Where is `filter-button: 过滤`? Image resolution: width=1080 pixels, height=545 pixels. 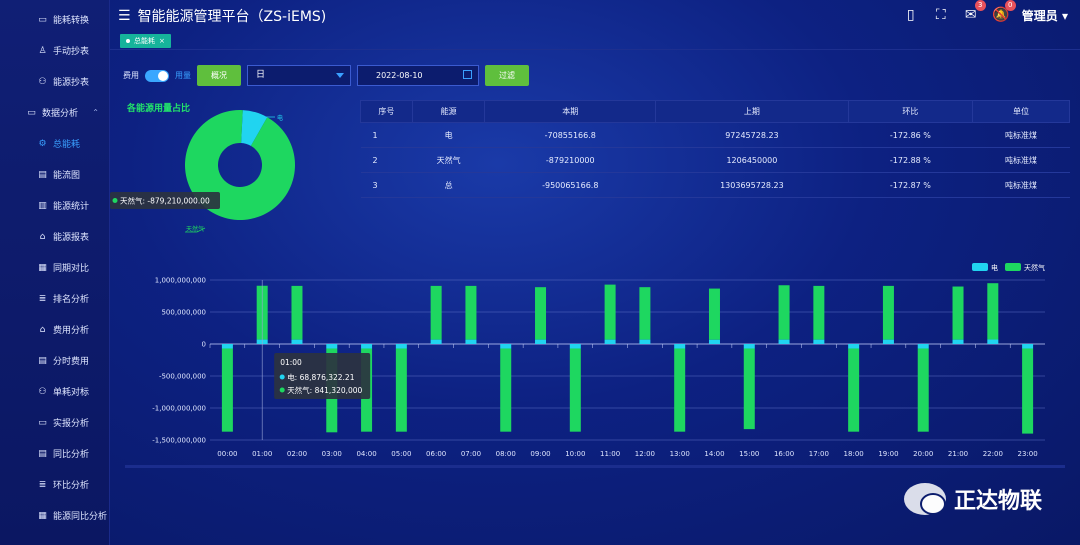 filter-button: 过滤 is located at coordinates (507, 75).